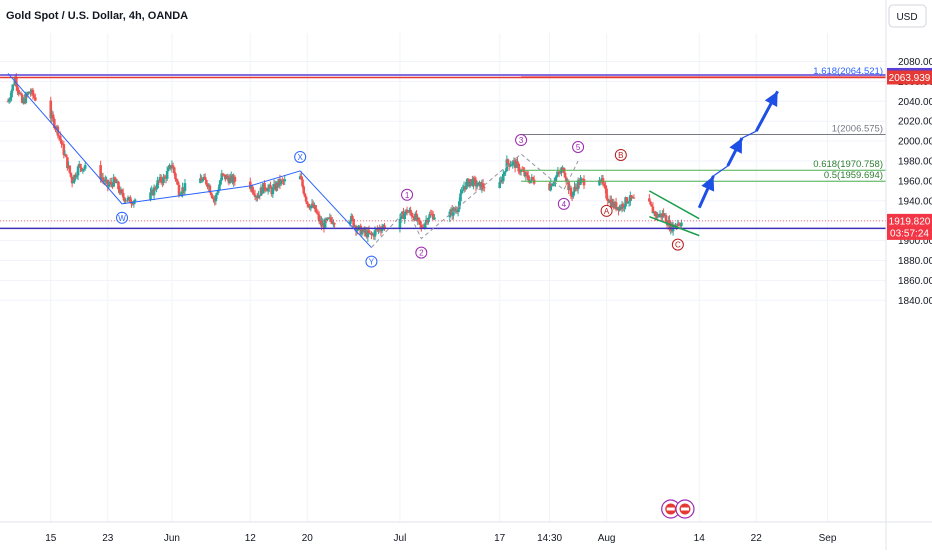 The width and height of the screenshot is (932, 555). I want to click on time-axis: 15 23 Jun 12 20 Jul 17 14:30 Aug 14 22 Sep, so click(466, 532).